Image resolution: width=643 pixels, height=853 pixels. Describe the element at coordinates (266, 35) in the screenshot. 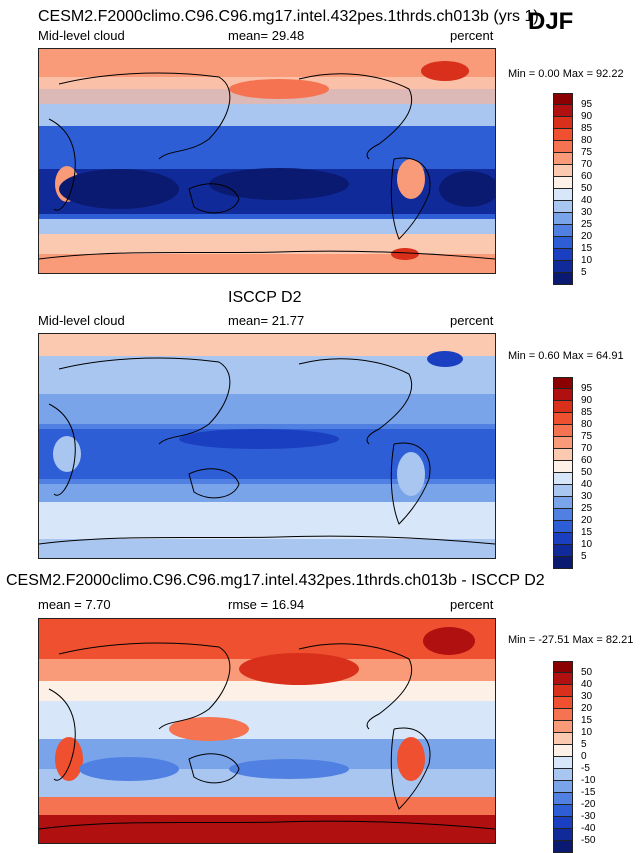

I see `panel1-mean-label: mean= 29.48` at that location.